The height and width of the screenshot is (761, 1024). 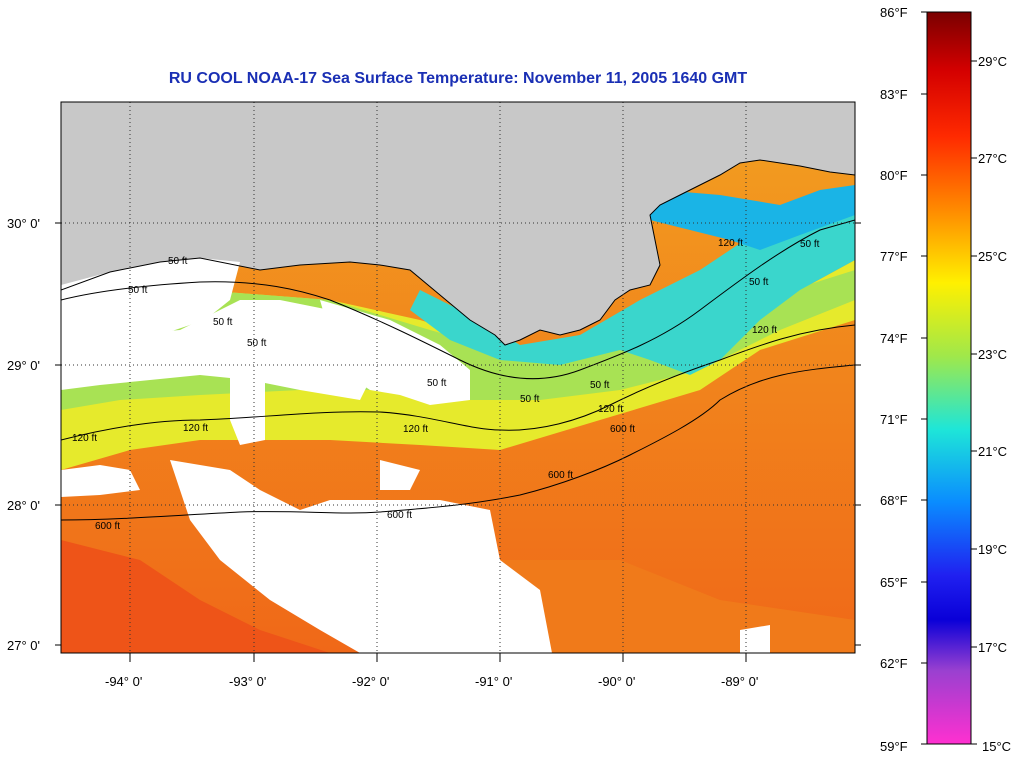 What do you see at coordinates (493, 681) in the screenshot?
I see `longitude-label: -91° 0'` at bounding box center [493, 681].